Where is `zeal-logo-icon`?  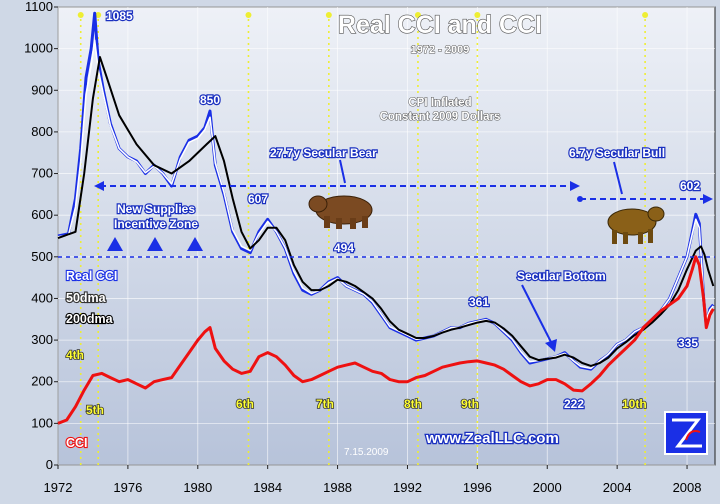 zeal-logo-icon is located at coordinates (686, 433).